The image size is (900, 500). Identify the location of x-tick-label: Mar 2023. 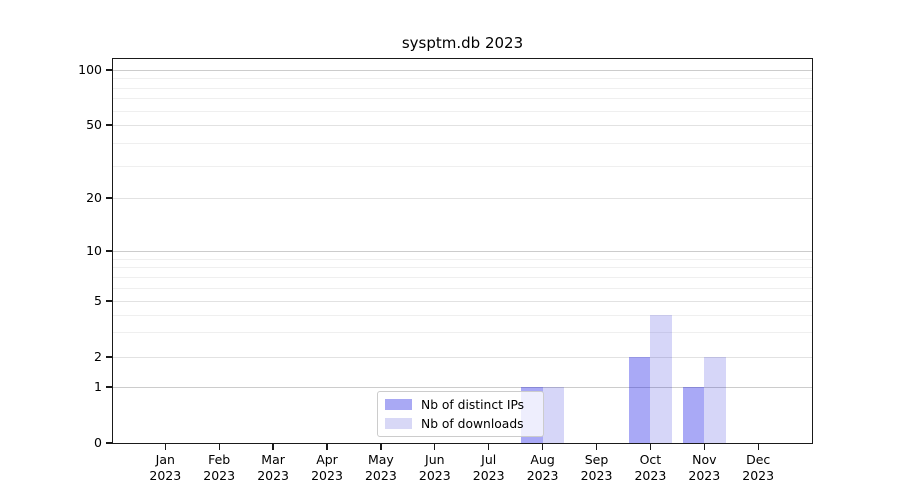
(273, 467).